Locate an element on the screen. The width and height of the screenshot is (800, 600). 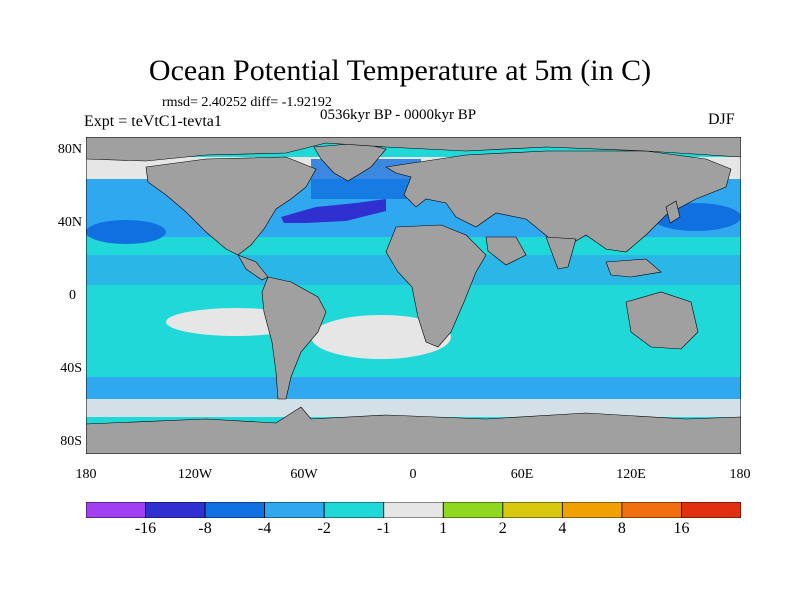
colorbar-label-3: -2 is located at coordinates (324, 528).